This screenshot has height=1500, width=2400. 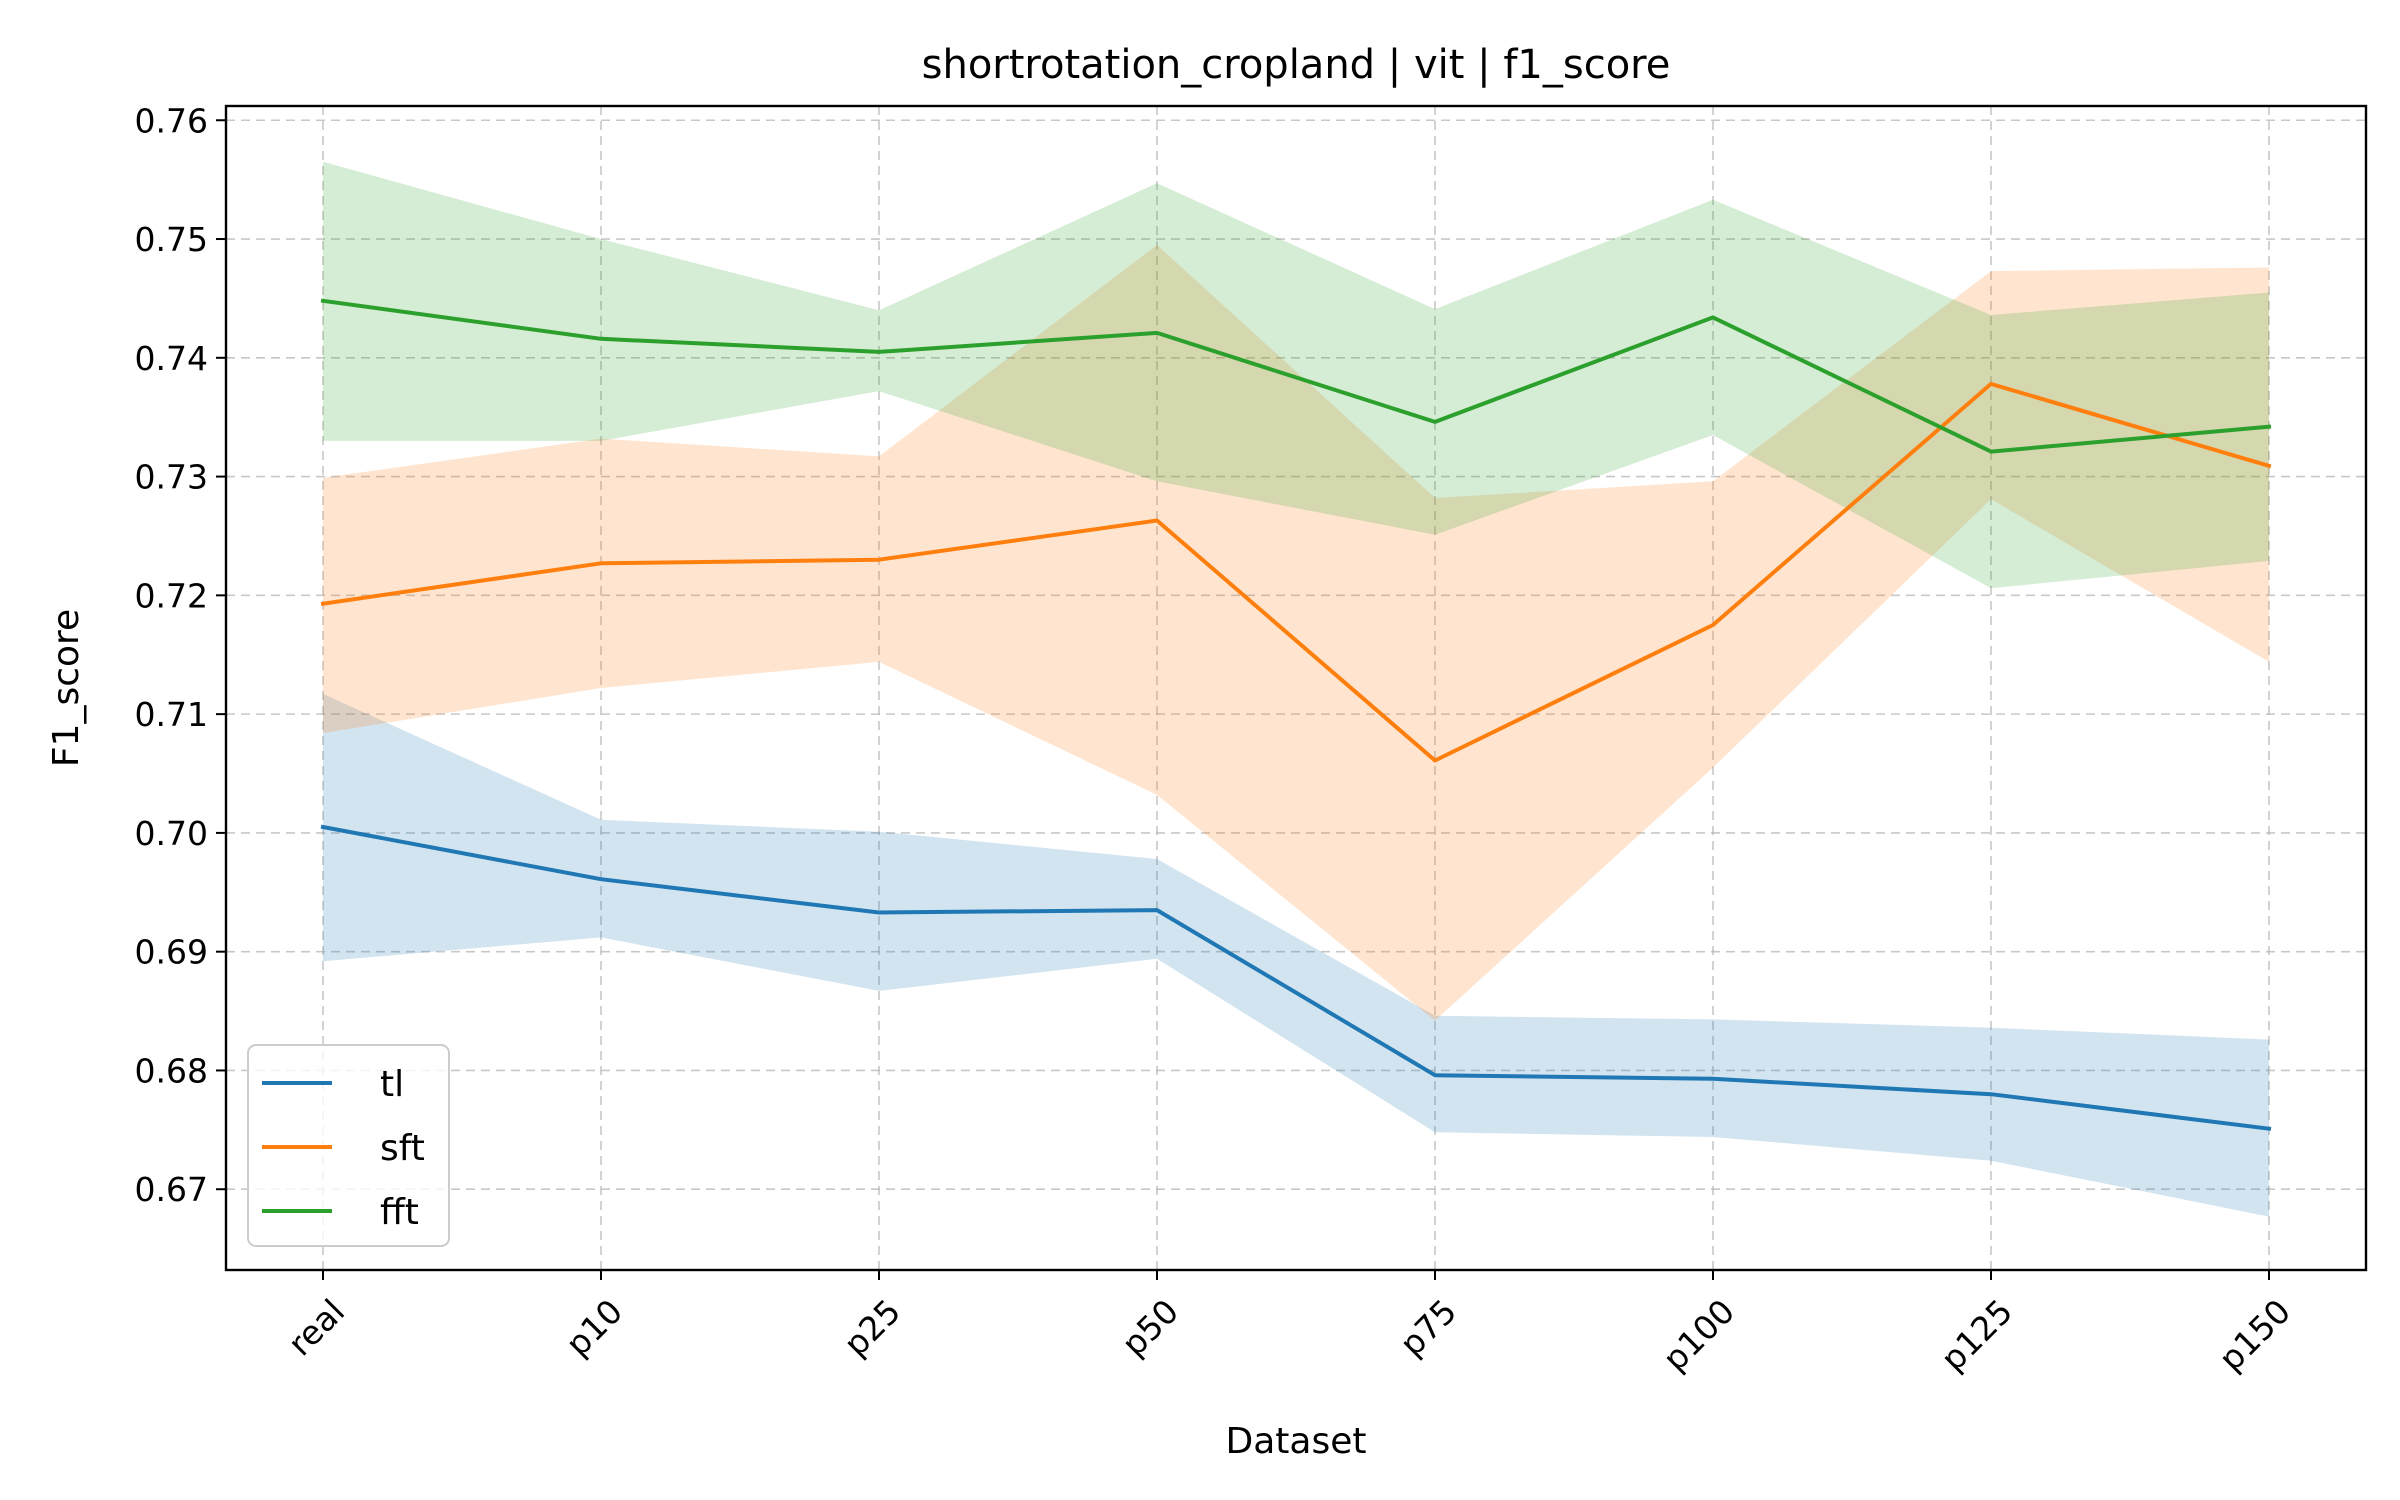 I want to click on y-axis-label: F1_score, so click(x=66, y=688).